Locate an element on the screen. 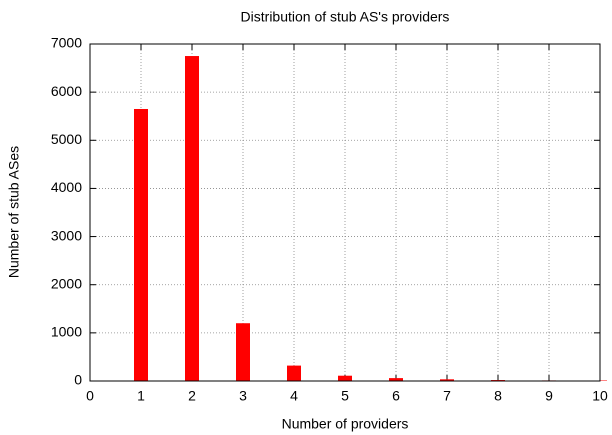 The height and width of the screenshot is (435, 612). y-tick-label: 4000 is located at coordinates (66, 187).